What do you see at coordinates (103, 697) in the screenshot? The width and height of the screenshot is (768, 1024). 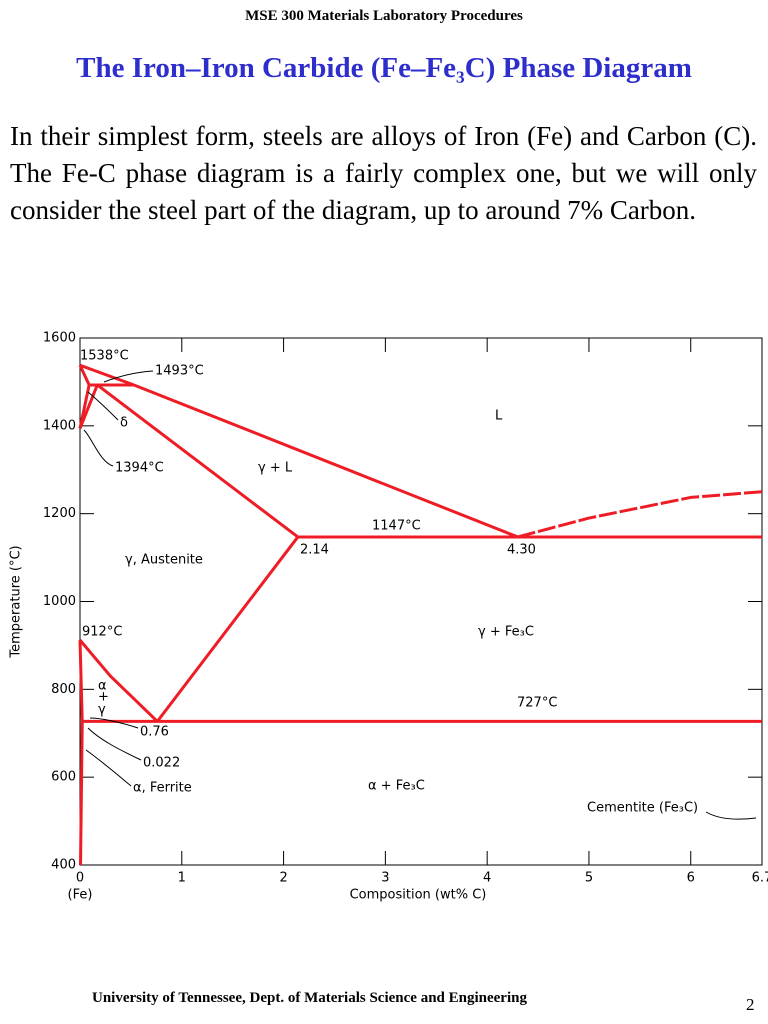 I see `annotation: +` at bounding box center [103, 697].